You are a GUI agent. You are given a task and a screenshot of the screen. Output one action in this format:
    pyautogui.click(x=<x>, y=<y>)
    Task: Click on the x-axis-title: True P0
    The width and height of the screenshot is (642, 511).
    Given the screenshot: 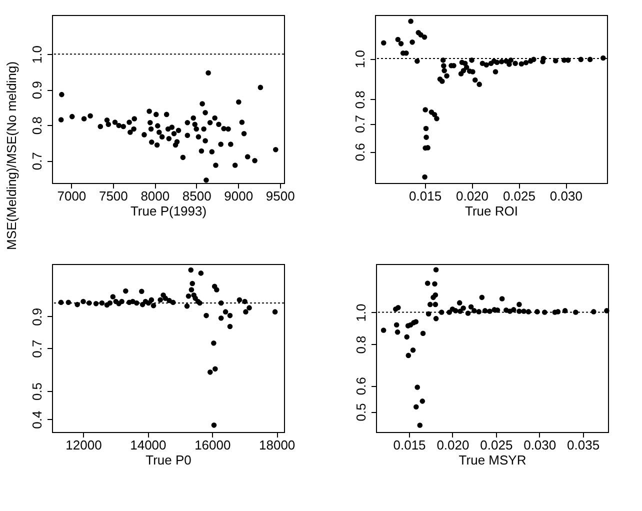 What is the action you would take?
    pyautogui.click(x=169, y=460)
    